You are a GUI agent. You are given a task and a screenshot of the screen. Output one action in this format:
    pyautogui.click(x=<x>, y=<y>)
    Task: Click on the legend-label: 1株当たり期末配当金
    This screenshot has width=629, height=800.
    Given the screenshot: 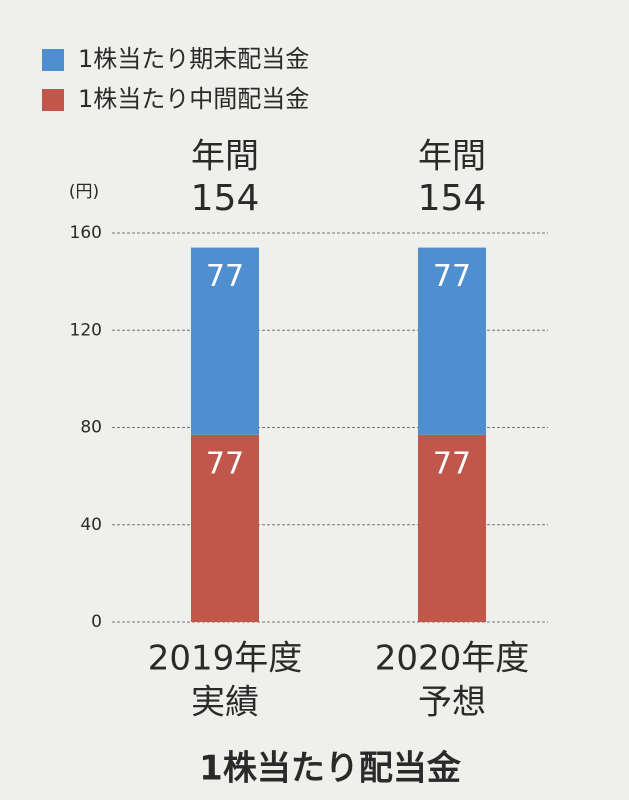 What is the action you would take?
    pyautogui.click(x=193, y=59)
    